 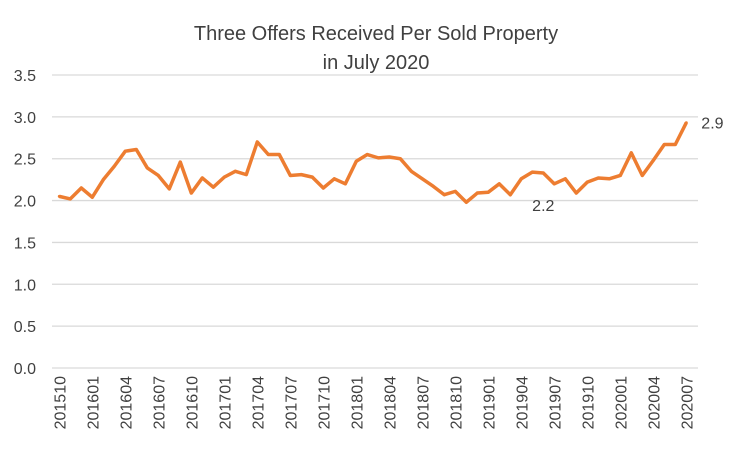 What do you see at coordinates (357, 402) in the screenshot?
I see `x-tick-label: 201801` at bounding box center [357, 402].